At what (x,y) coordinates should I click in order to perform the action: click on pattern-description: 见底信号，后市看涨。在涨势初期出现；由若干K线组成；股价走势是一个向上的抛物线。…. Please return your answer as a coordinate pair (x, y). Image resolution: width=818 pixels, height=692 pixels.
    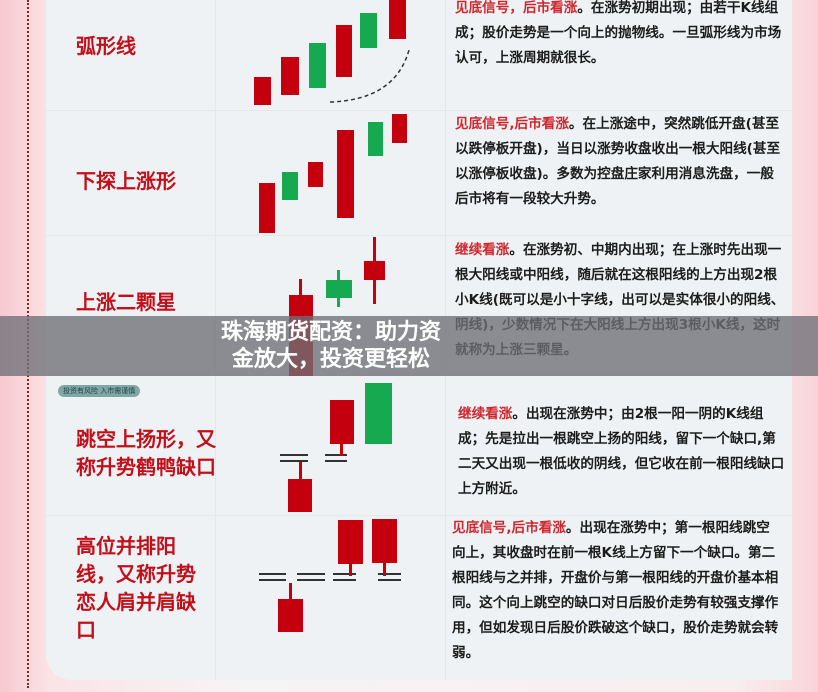
    Looking at the image, I should click on (620, 35).